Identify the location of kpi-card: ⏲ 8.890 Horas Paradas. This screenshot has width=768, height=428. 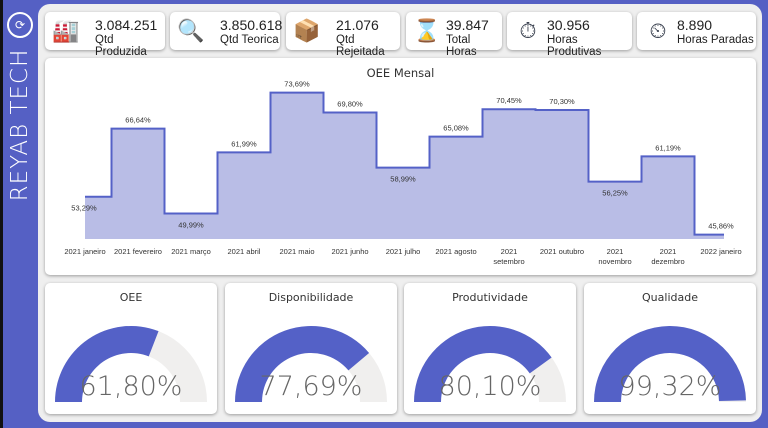
(696, 31).